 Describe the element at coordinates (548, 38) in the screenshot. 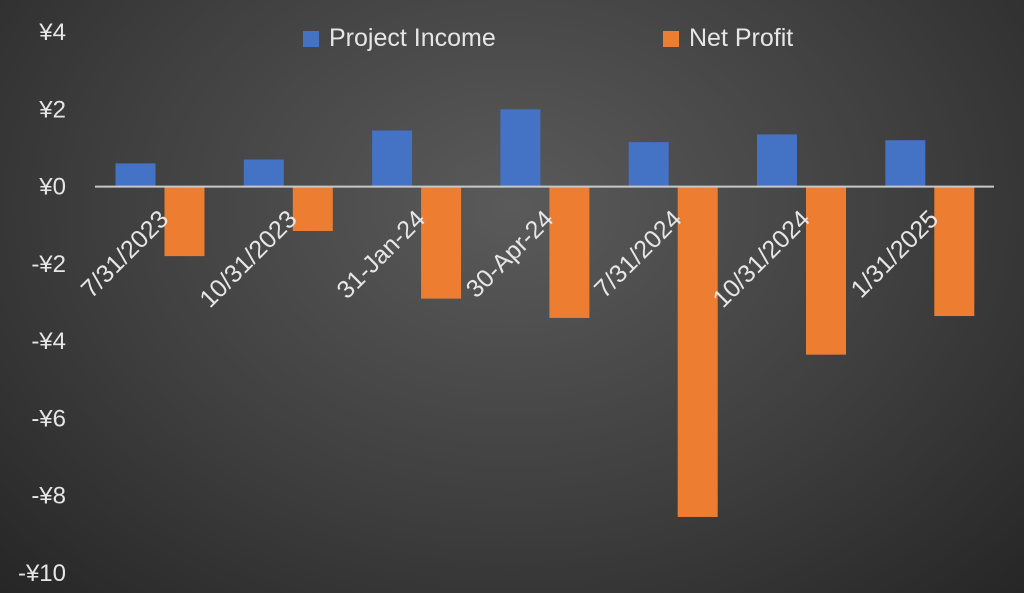

I see `legend: Project Income Net Profit` at that location.